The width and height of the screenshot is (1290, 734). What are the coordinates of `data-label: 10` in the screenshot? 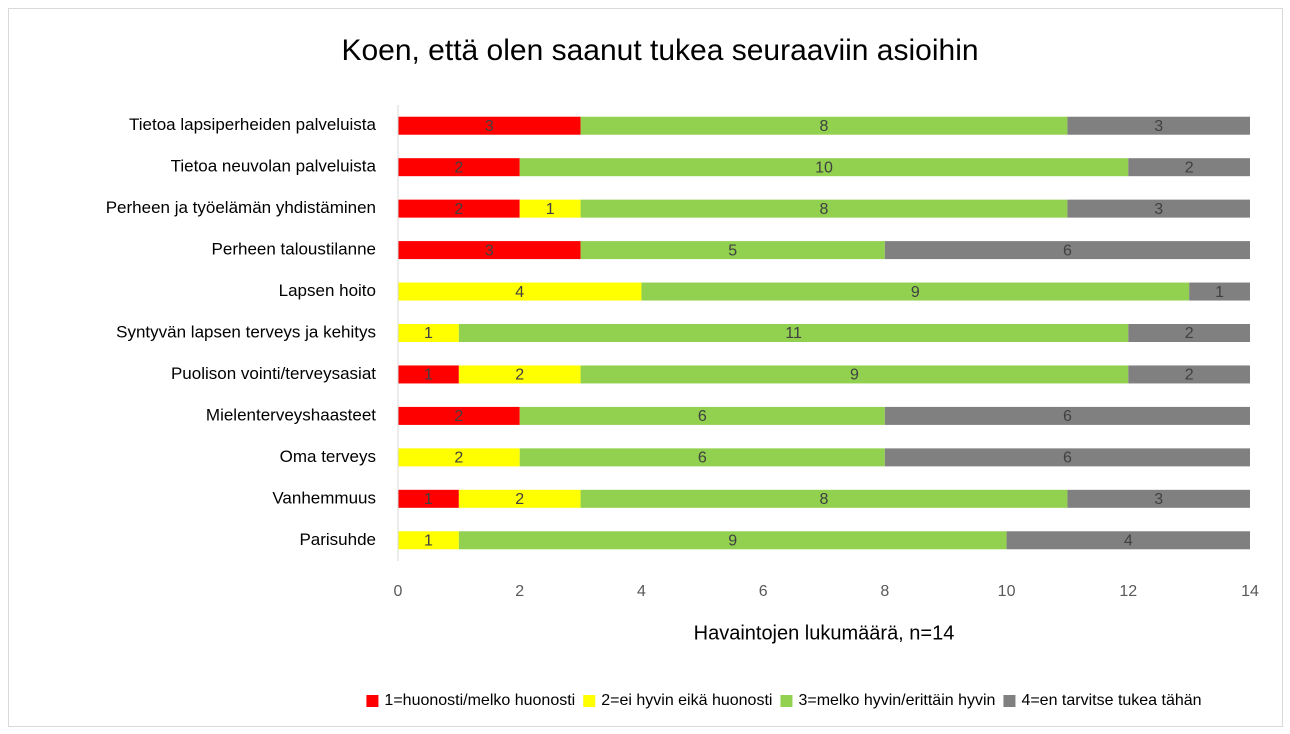 It's located at (824, 167).